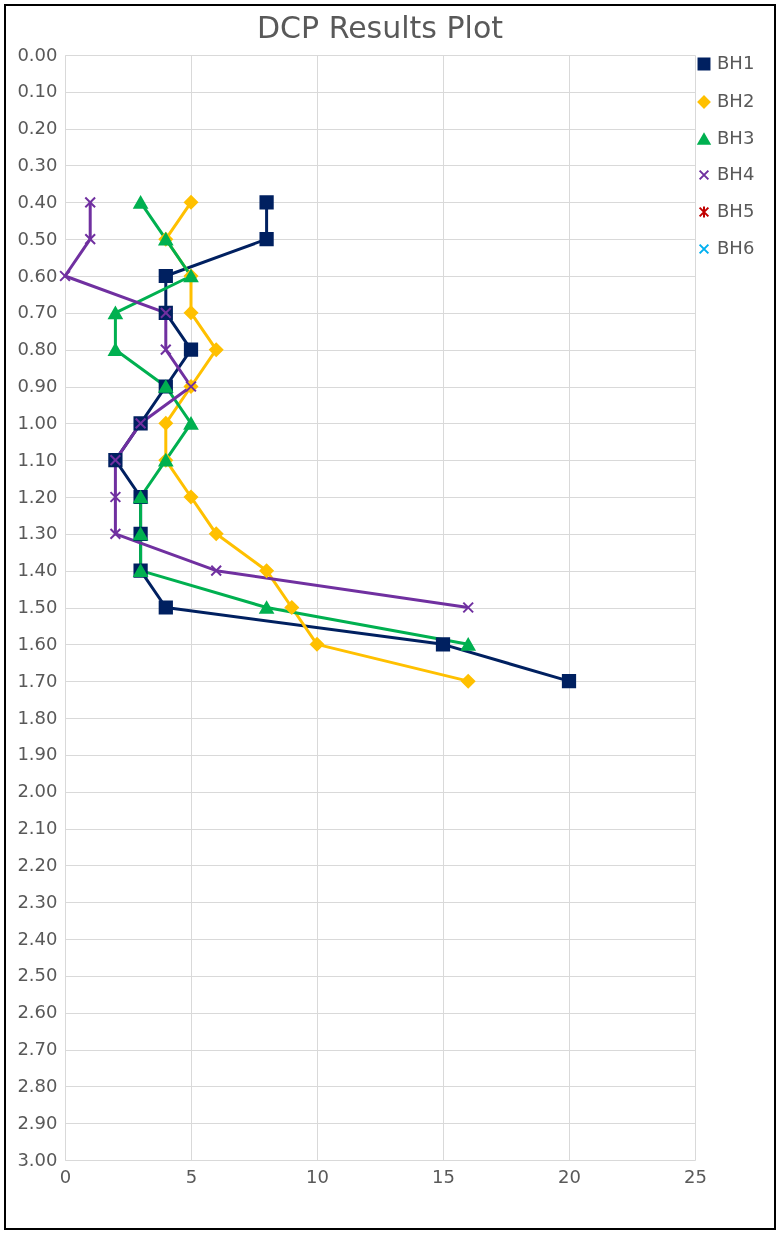  What do you see at coordinates (37, 938) in the screenshot?
I see `y-tick-label: 2.40` at bounding box center [37, 938].